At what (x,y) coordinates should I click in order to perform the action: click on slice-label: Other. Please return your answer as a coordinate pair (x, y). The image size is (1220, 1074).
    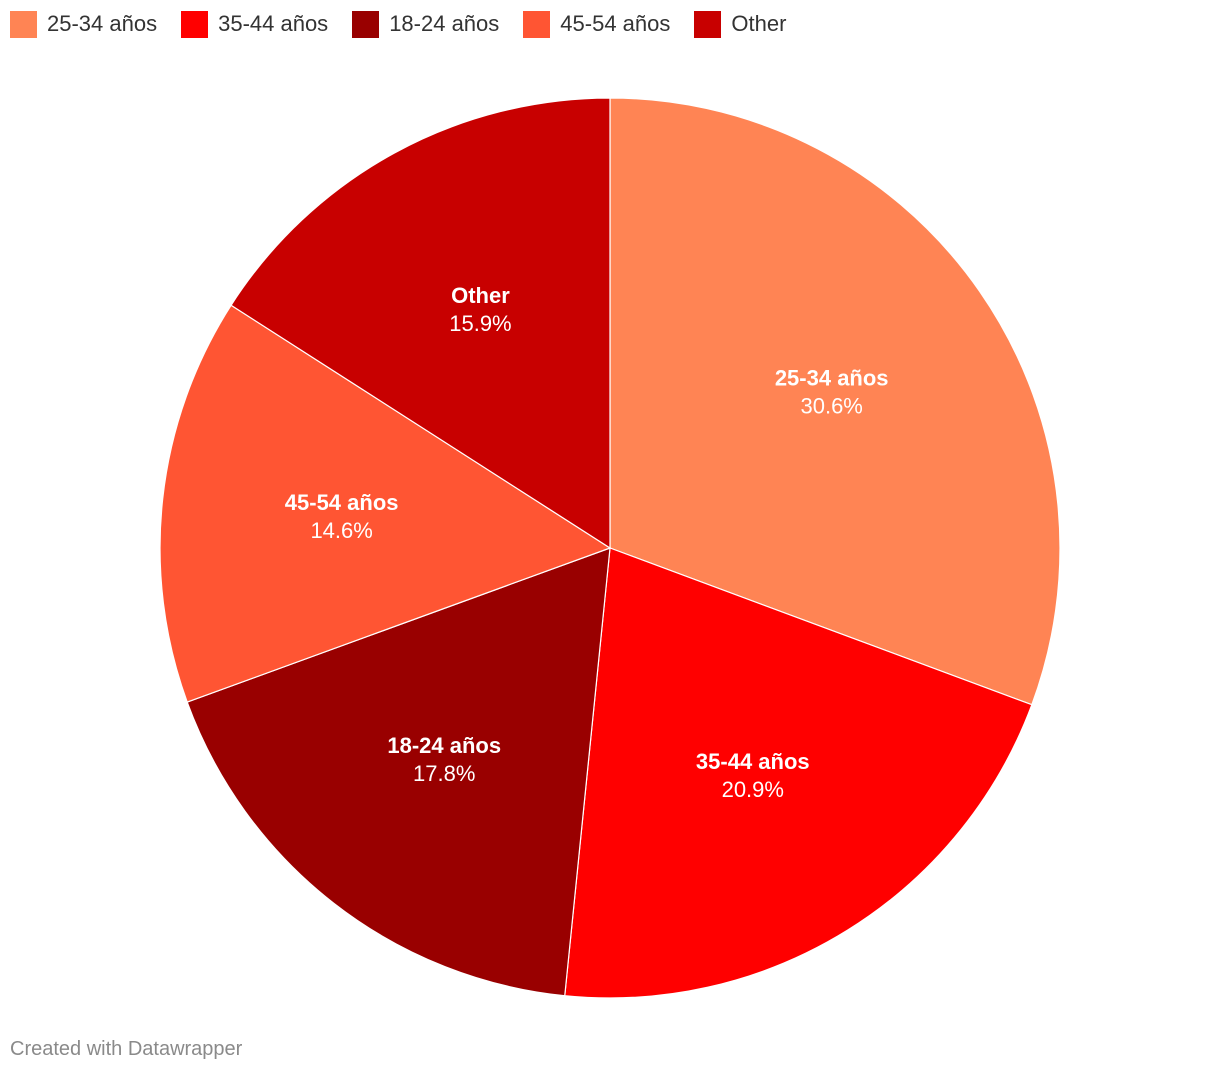
    Looking at the image, I should click on (480, 295).